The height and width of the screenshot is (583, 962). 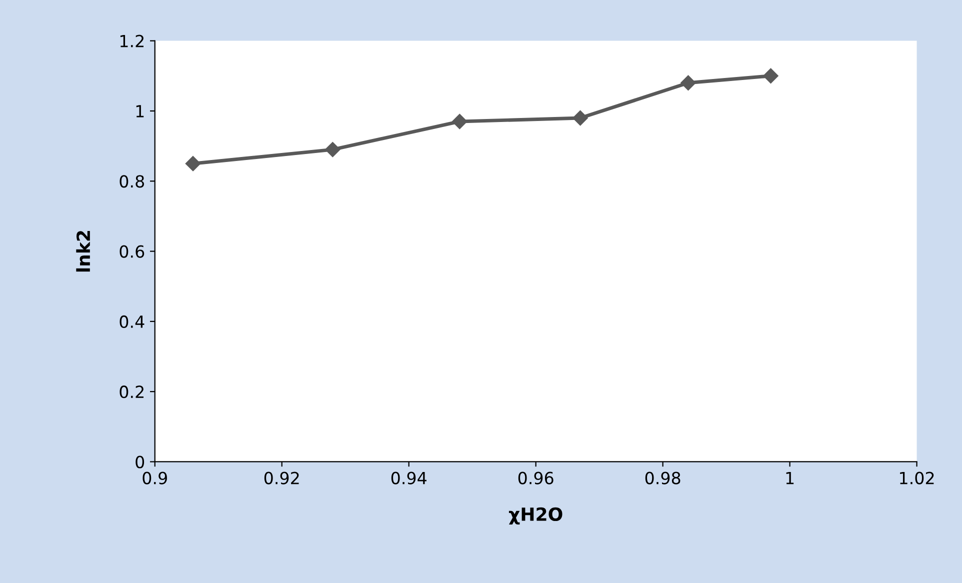 I want to click on y-tick-label: 0, so click(x=140, y=462).